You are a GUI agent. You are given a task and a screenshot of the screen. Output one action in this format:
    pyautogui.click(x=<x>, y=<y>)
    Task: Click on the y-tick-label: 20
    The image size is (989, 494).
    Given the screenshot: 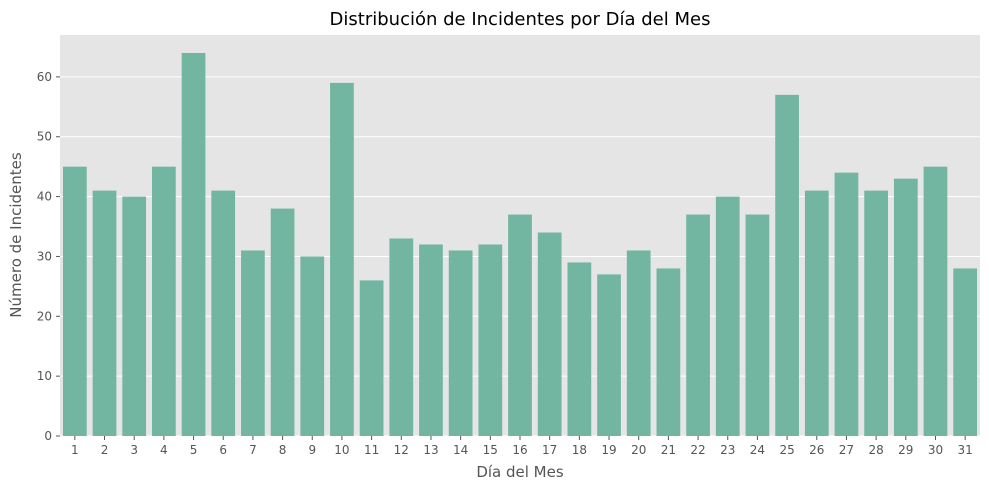 What is the action you would take?
    pyautogui.click(x=44, y=316)
    